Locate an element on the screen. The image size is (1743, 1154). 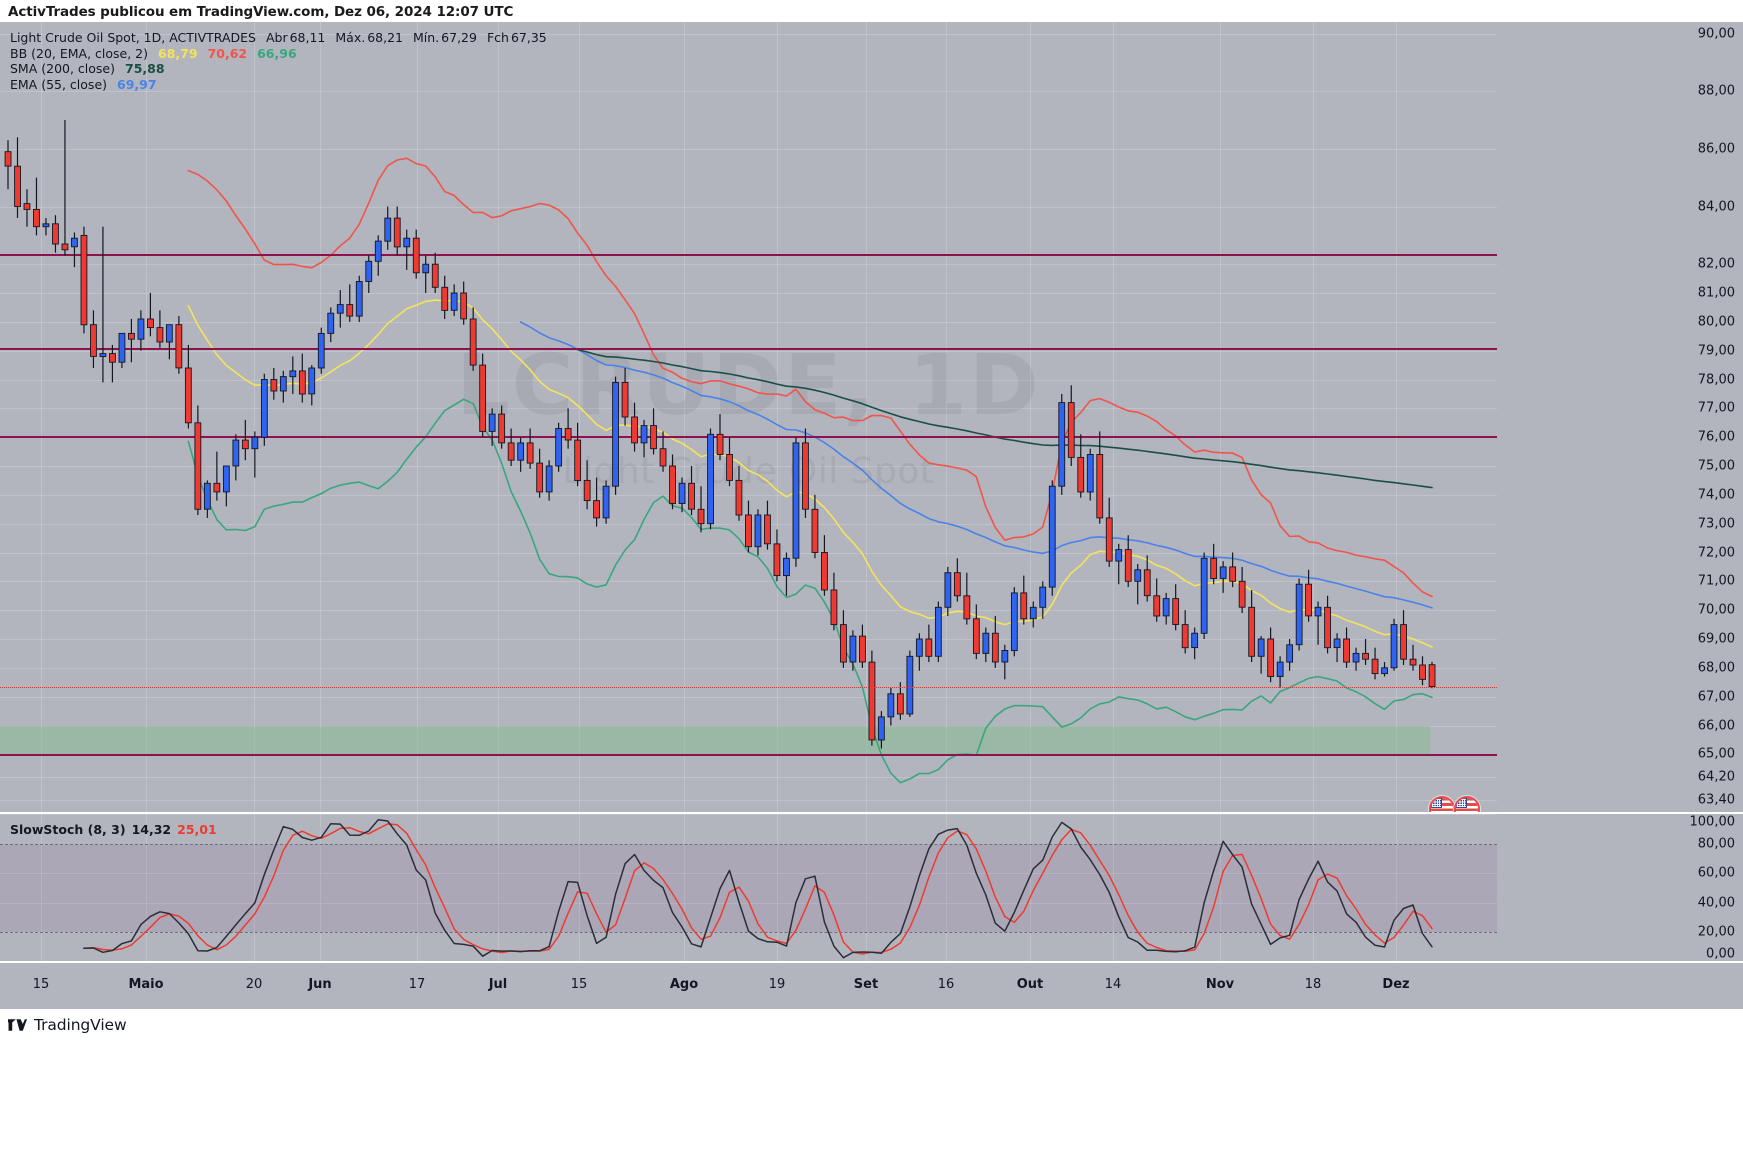
price-tick-label: 67,00 is located at coordinates (1716, 697).